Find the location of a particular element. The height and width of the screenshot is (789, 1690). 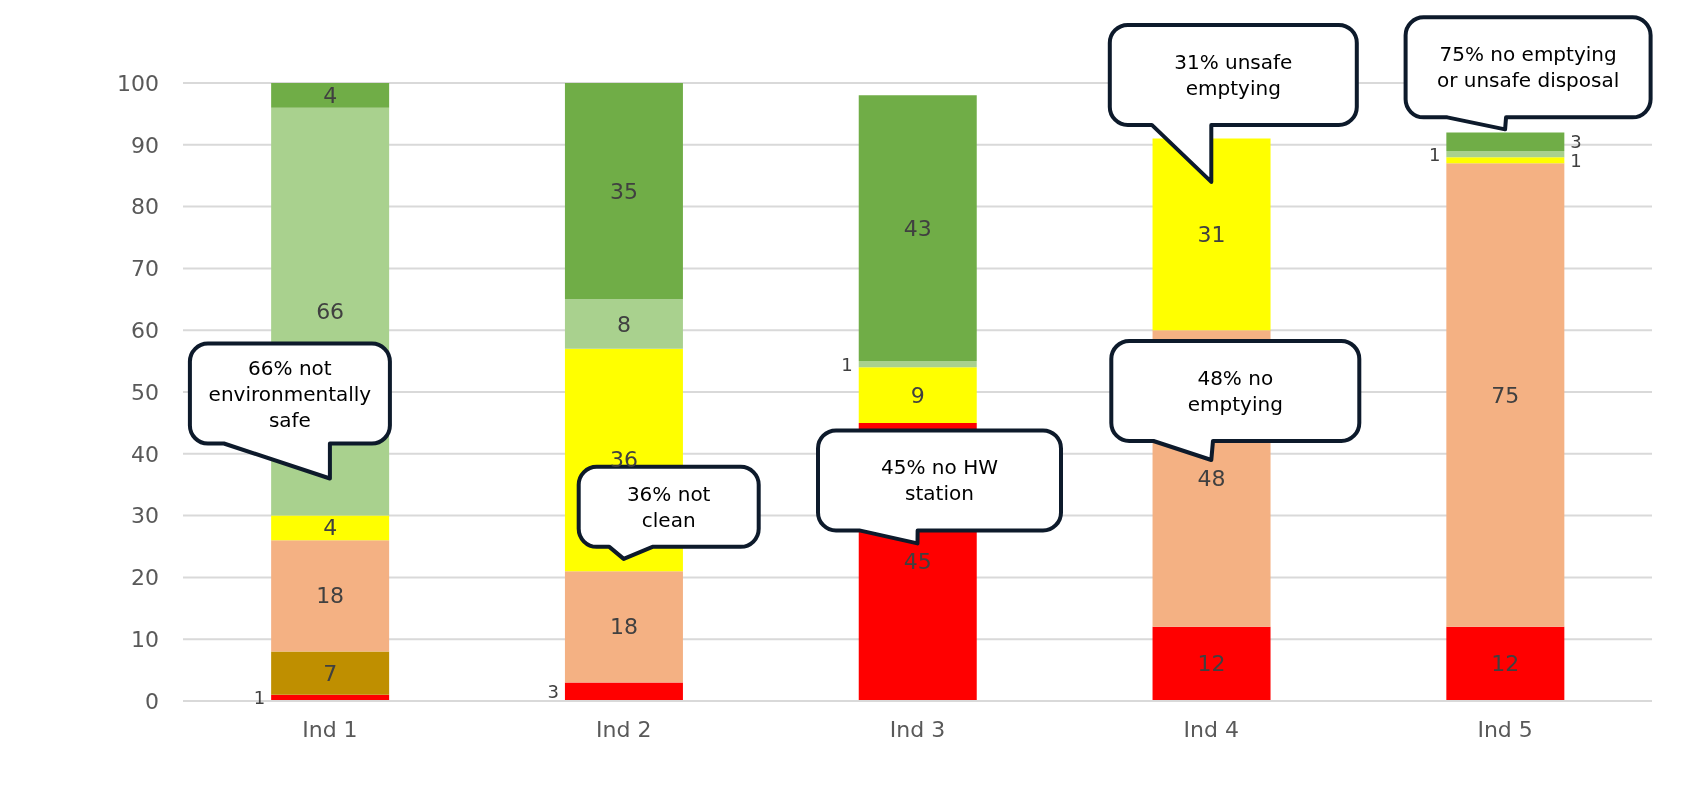

data-label: 75 is located at coordinates (1505, 395).